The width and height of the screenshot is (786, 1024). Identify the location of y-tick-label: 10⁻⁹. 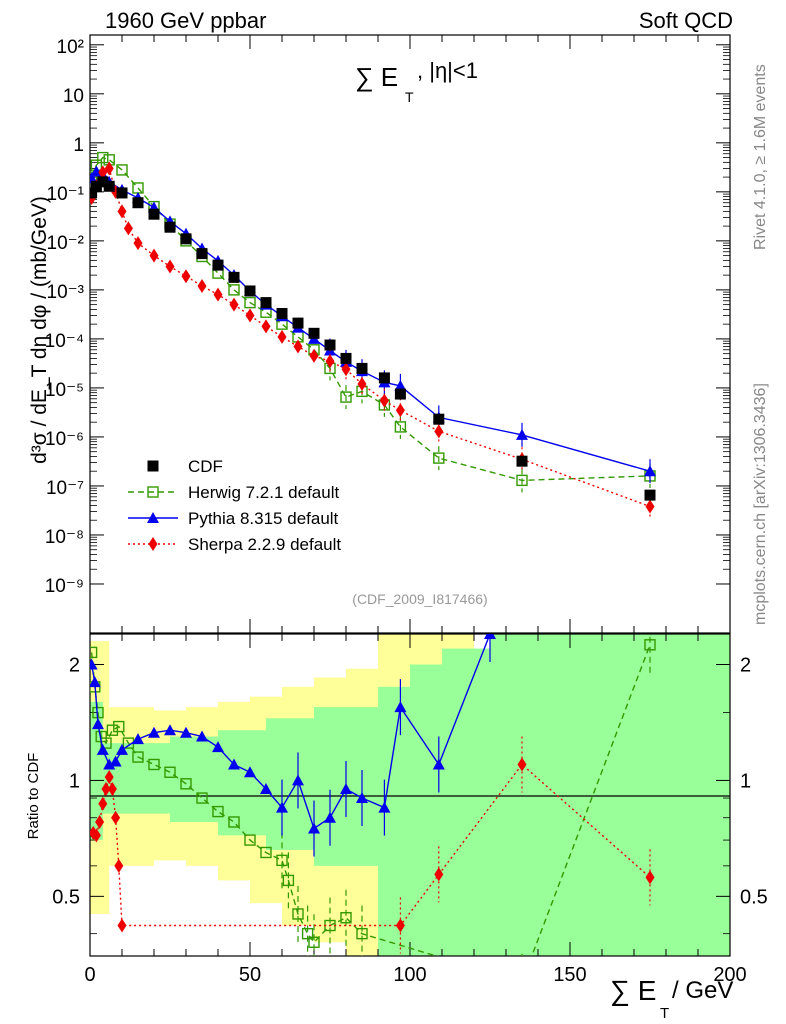
(64, 586).